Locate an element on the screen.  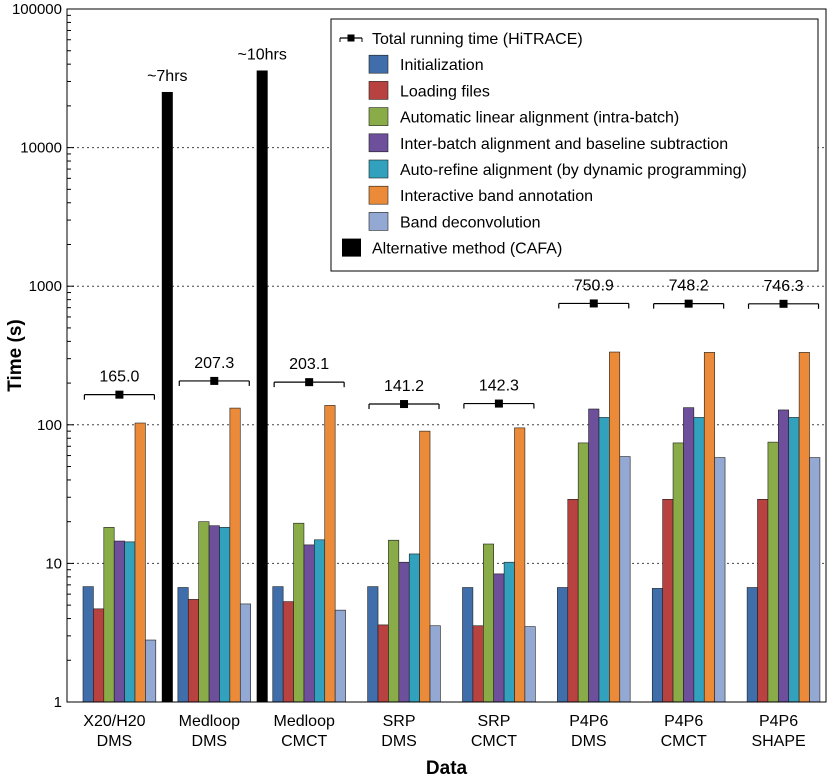
y-tick-label: 100 is located at coordinates (49, 425).